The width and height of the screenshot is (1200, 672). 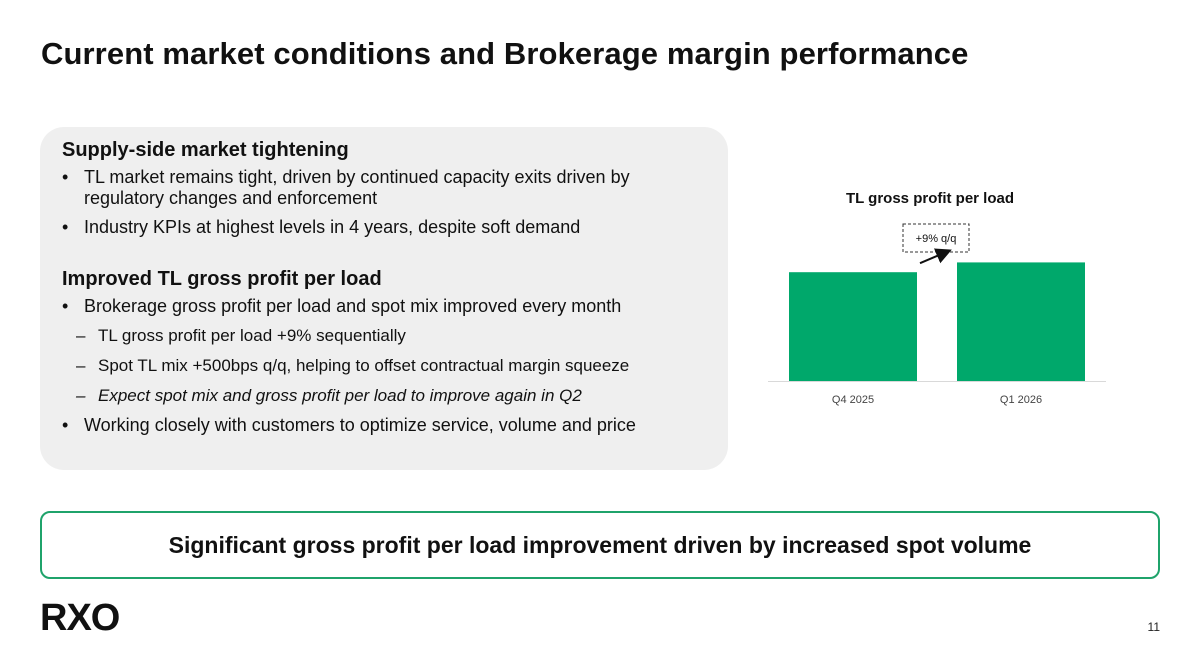 What do you see at coordinates (1021, 400) in the screenshot?
I see `x-tick-label: Q1 2026` at bounding box center [1021, 400].